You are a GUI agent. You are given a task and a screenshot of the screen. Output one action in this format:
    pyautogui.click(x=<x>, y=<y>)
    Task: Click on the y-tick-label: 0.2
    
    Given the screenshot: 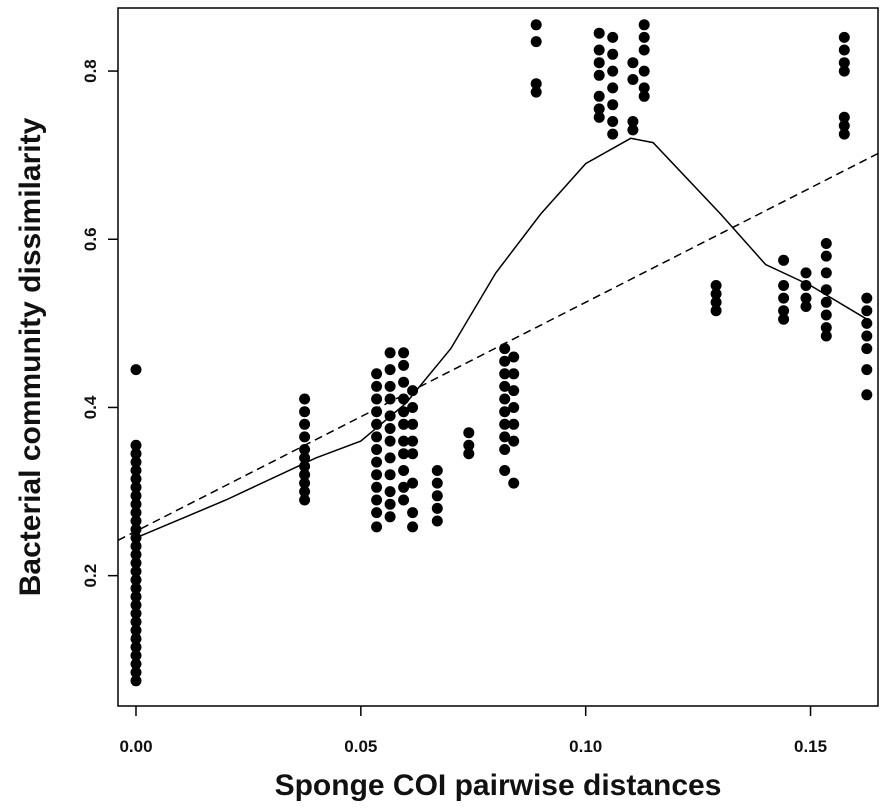 What is the action you would take?
    pyautogui.click(x=90, y=576)
    